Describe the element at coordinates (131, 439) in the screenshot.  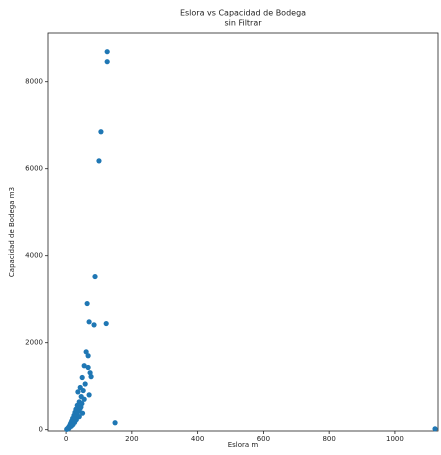
I see `x-tick-label: 200` at that location.